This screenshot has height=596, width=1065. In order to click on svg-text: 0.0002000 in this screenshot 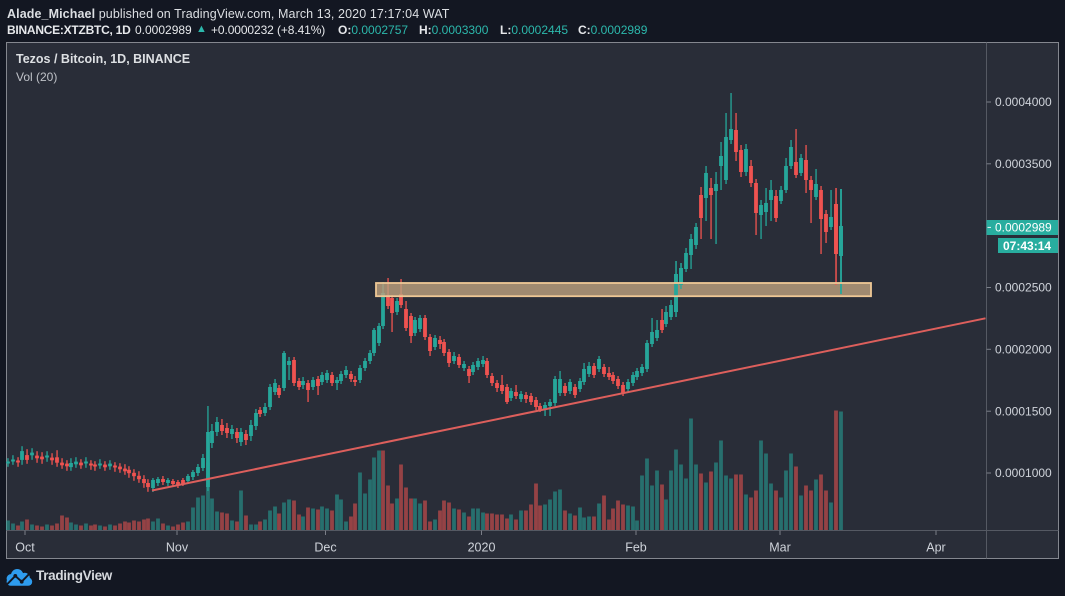, I will do `click(1023, 350)`.